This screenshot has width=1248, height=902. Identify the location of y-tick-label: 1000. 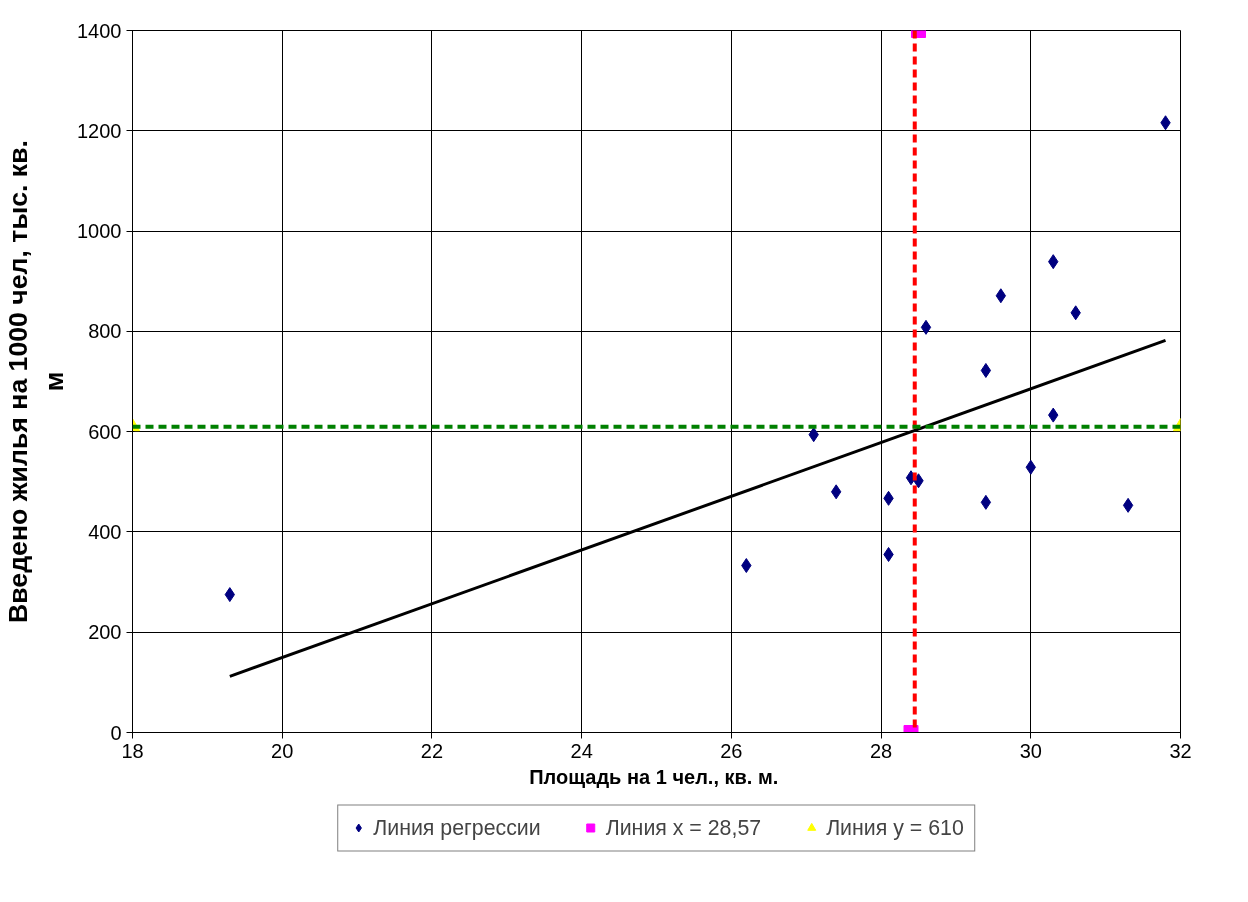
(99, 231).